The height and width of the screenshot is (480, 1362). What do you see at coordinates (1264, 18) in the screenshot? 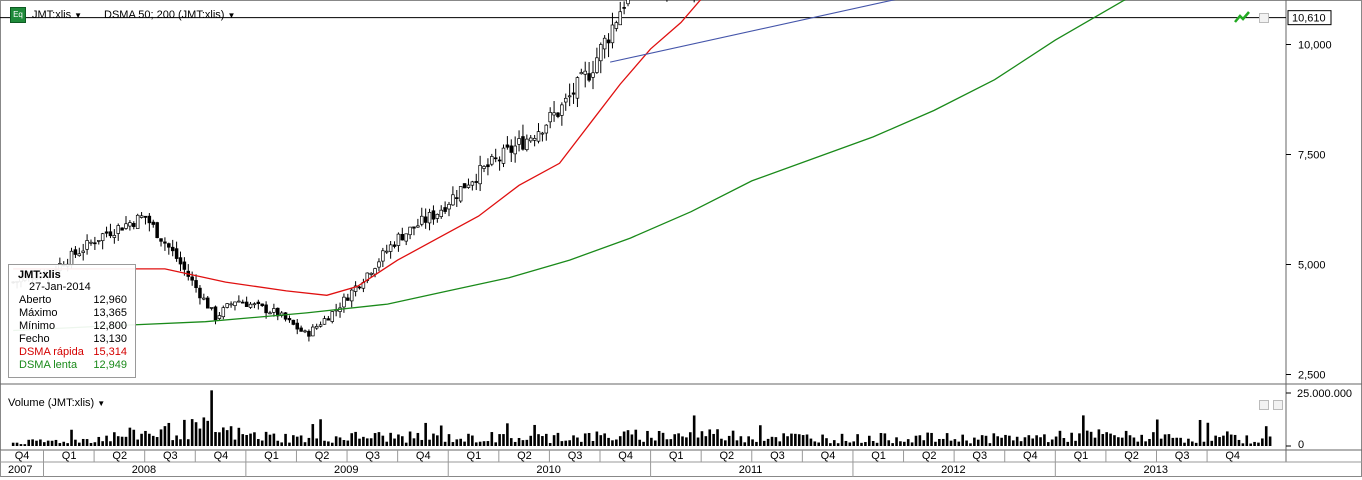
I see `maximize-icon` at bounding box center [1264, 18].